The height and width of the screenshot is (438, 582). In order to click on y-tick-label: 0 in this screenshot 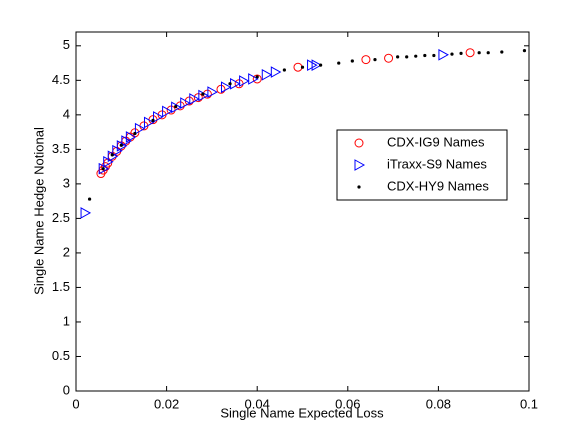, I will do `click(66, 389)`.